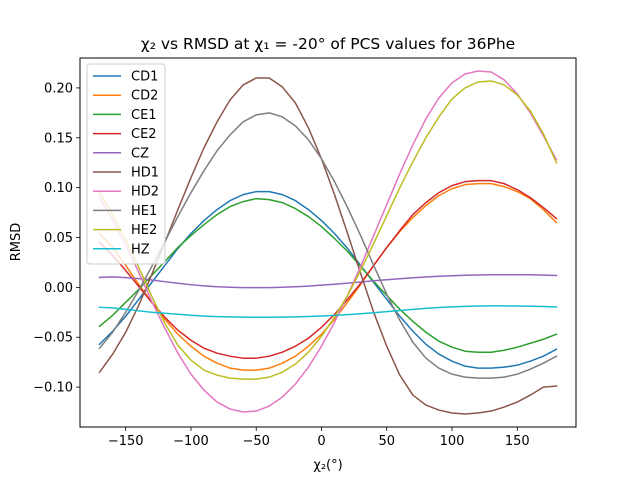  I want to click on legend-label: CE2, so click(144, 134).